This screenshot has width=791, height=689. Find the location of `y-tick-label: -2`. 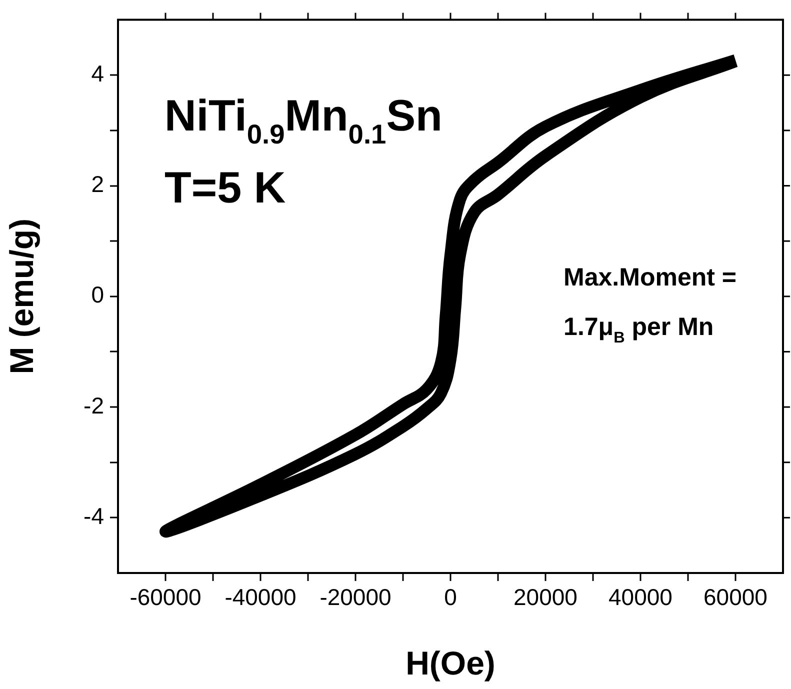

y-tick-label: -2 is located at coordinates (94, 405).